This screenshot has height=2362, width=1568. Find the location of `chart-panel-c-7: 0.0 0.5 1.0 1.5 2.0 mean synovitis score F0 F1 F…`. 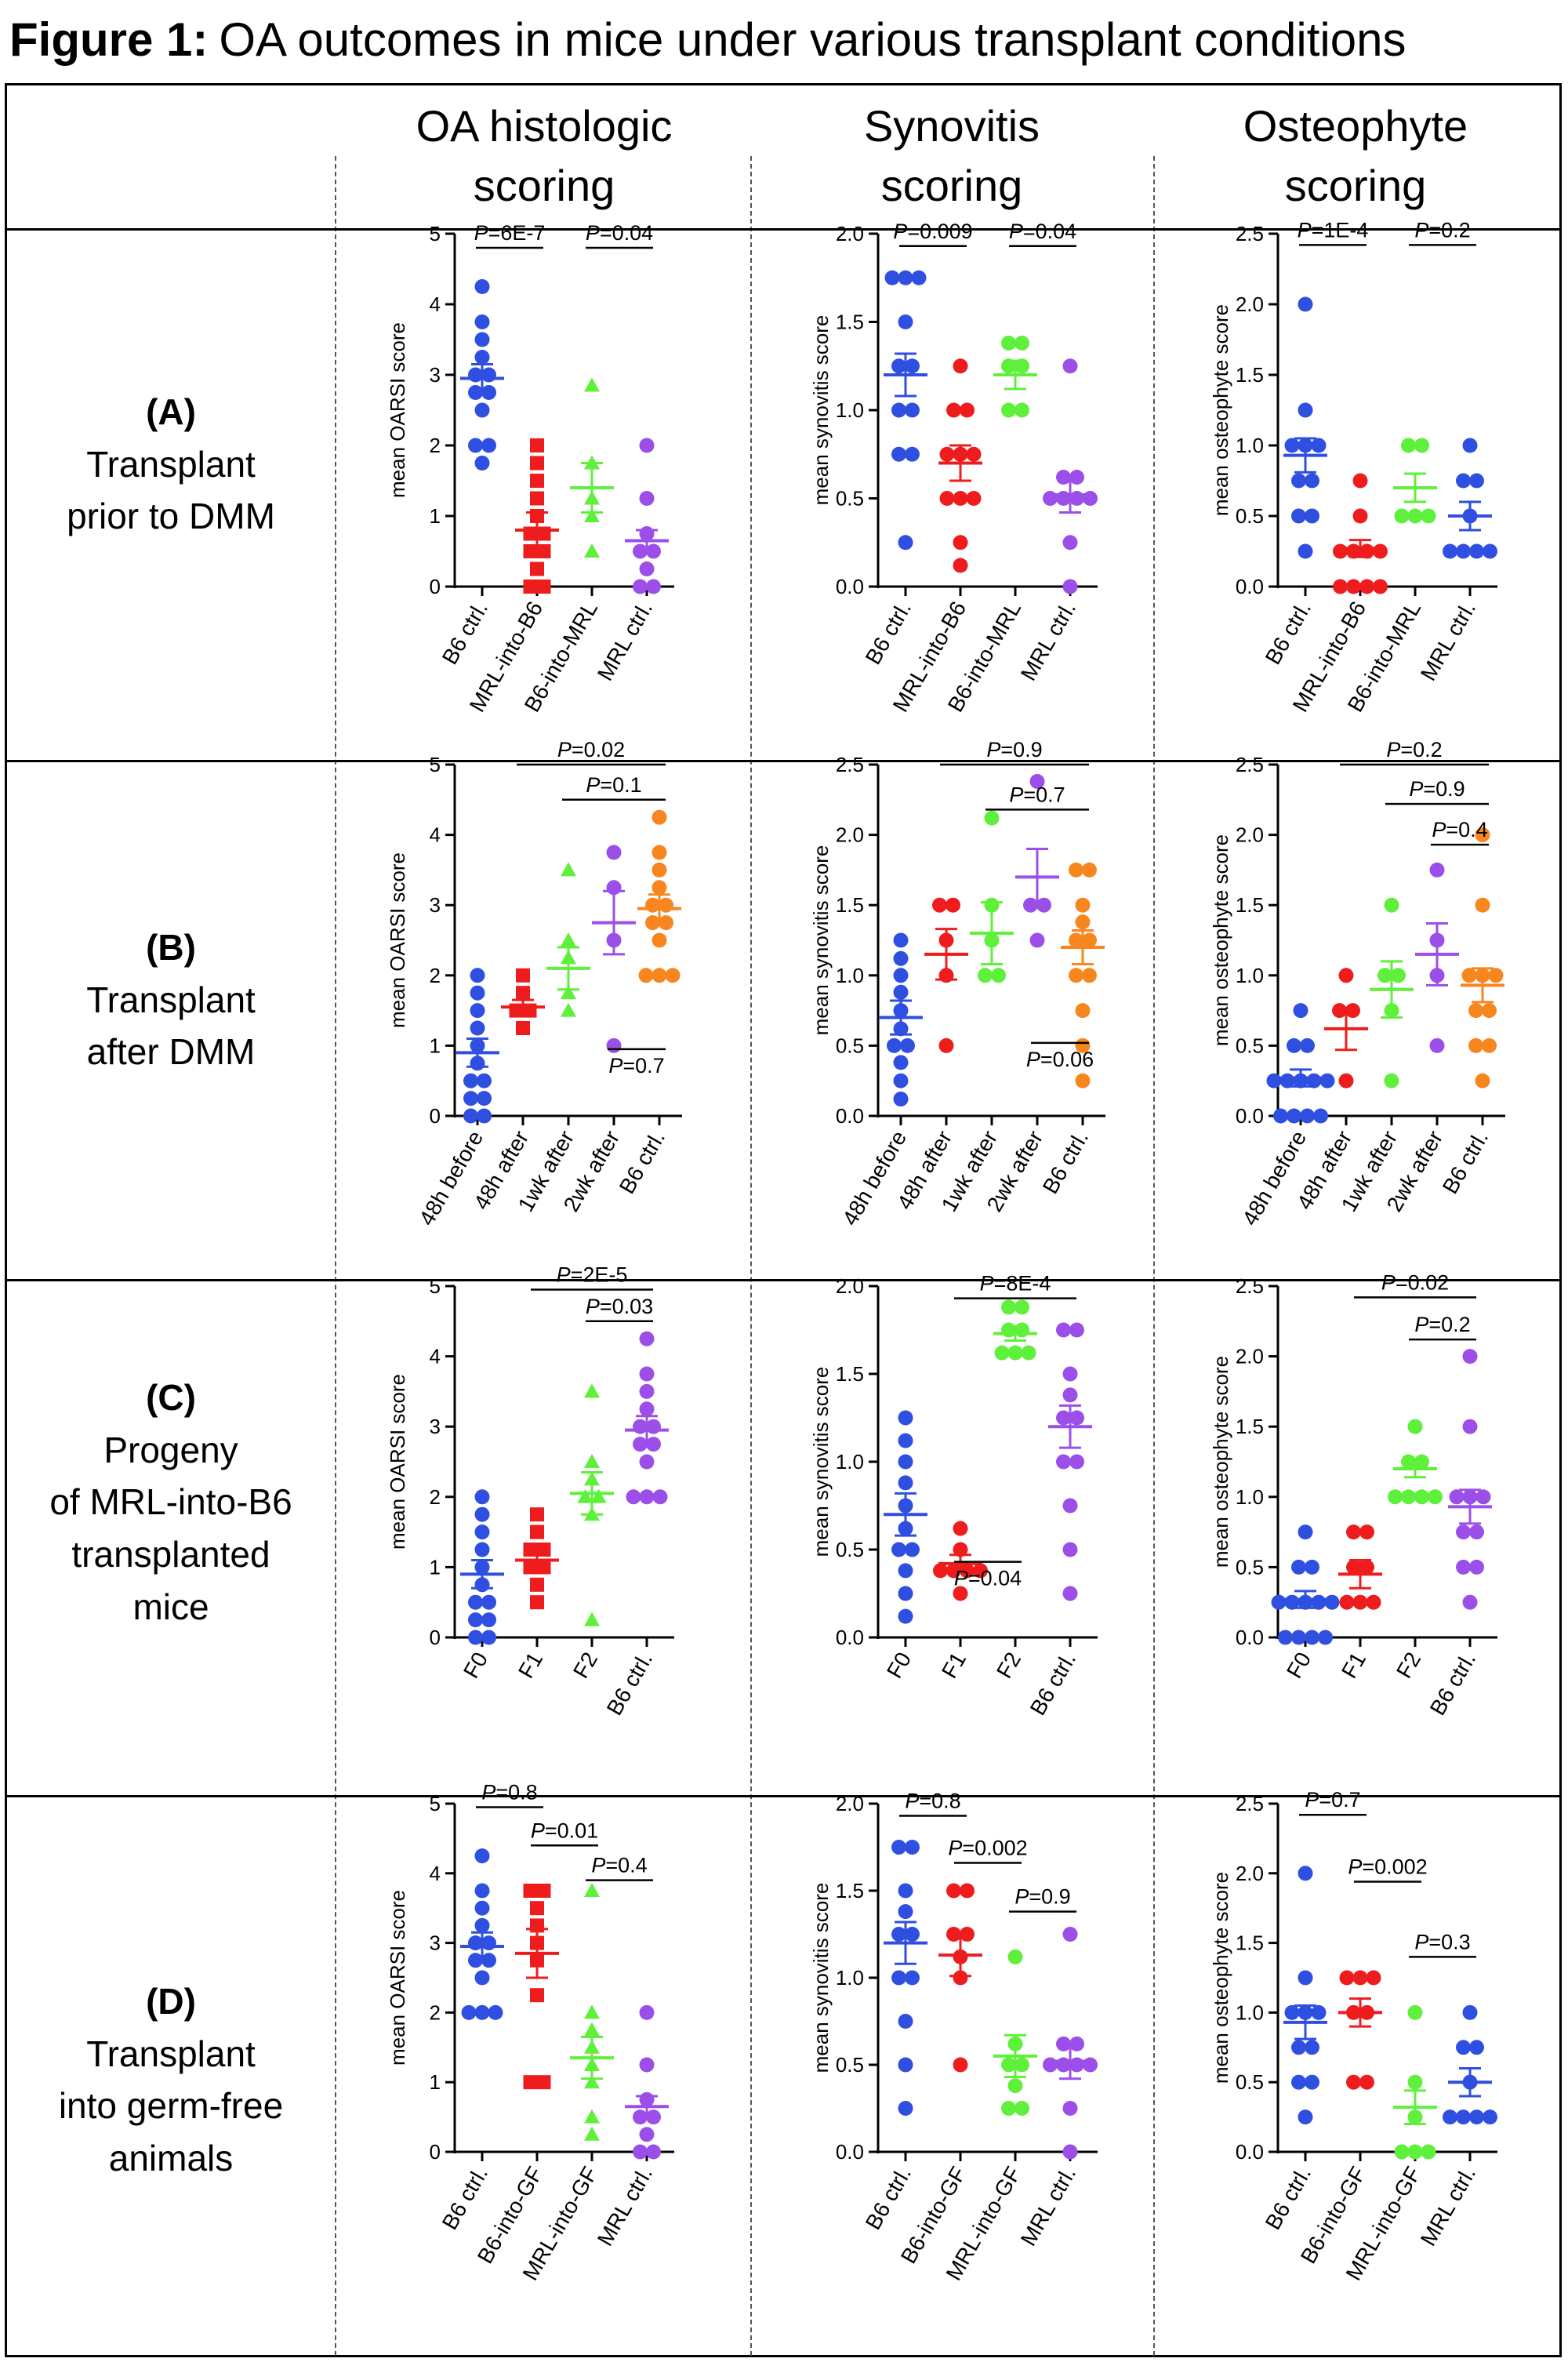

chart-panel-c-7: 0.0 0.5 1.0 1.5 2.0 mean synovitis score F0 F1 F… is located at coordinates (953, 1495).